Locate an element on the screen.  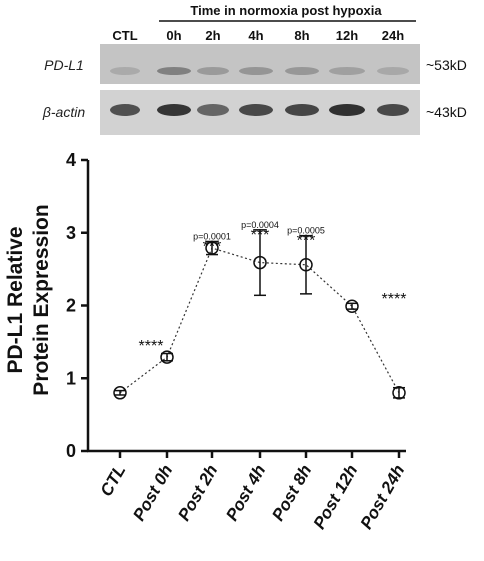
significance-stars-3: *** is located at coordinates (260, 235).